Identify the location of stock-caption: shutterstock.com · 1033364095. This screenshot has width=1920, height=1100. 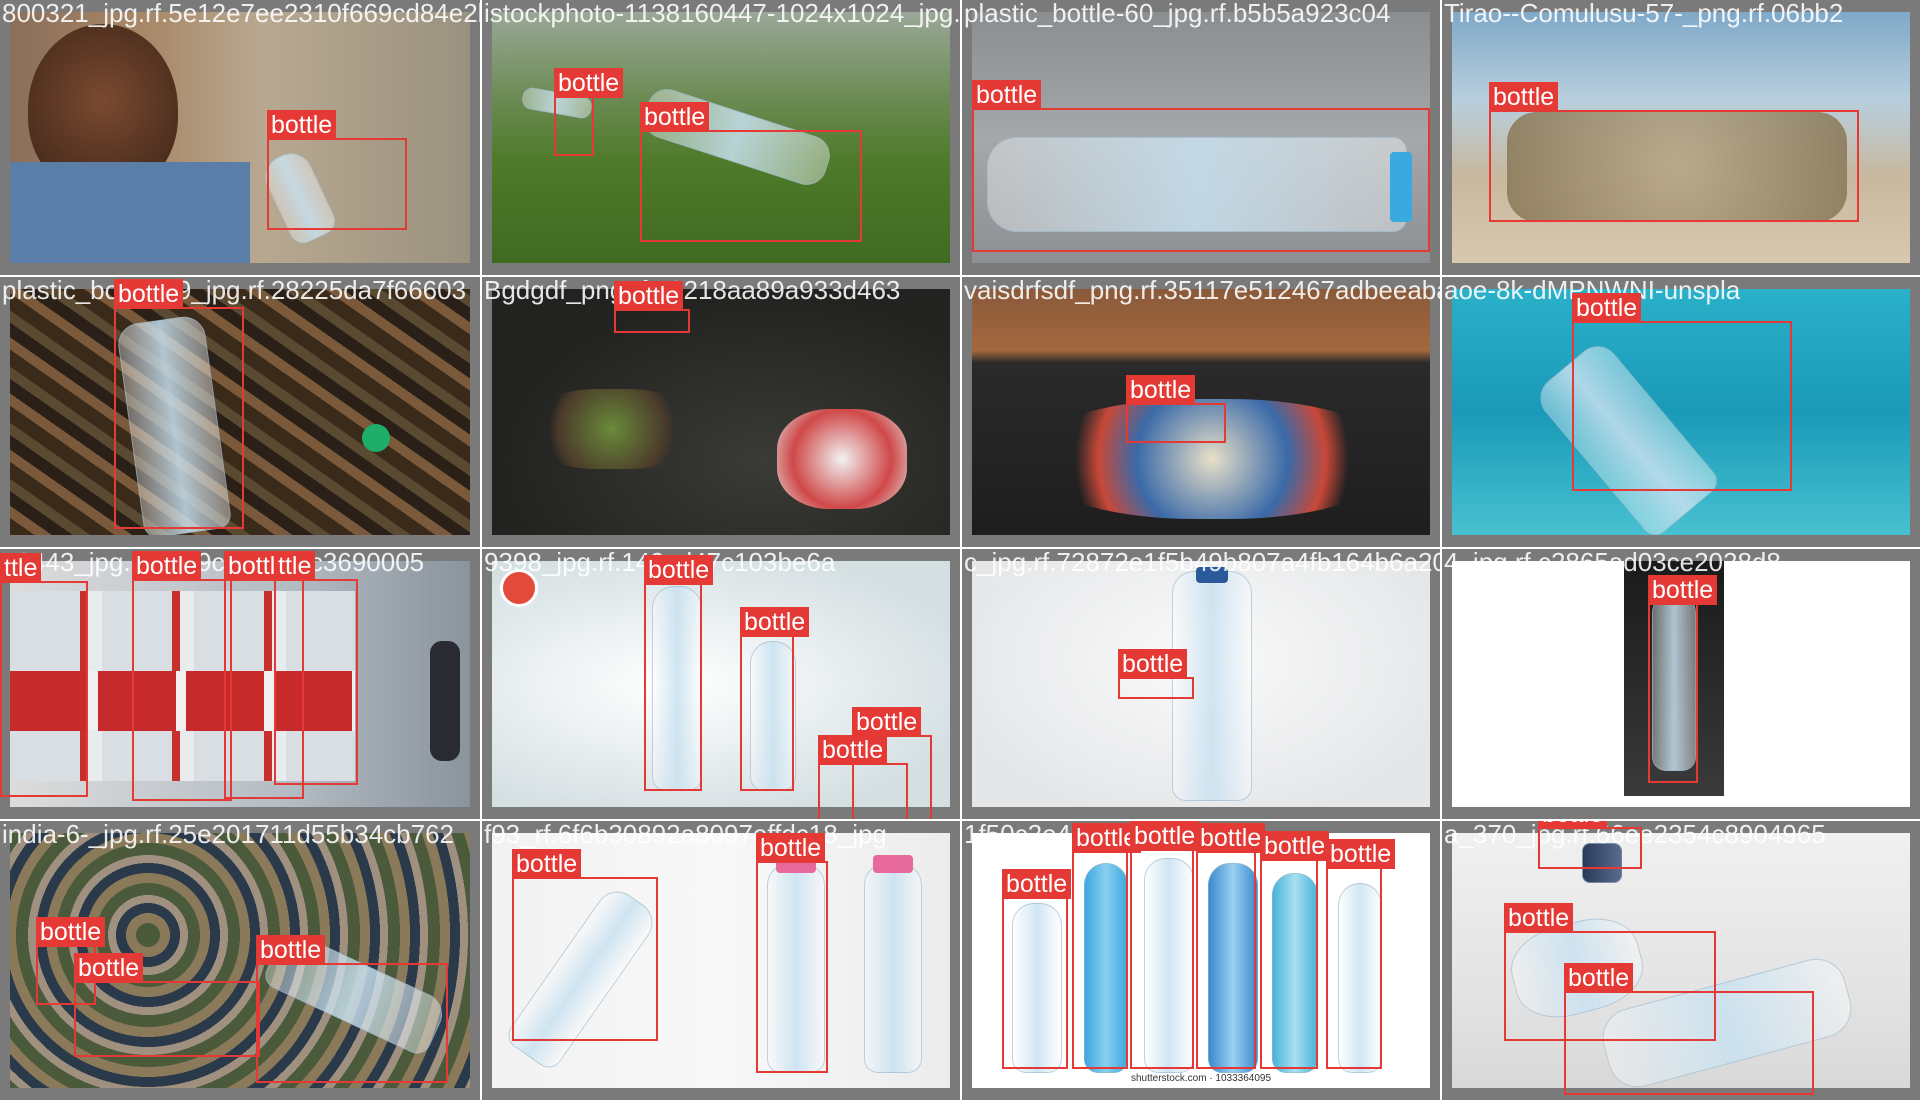
(1201, 1078).